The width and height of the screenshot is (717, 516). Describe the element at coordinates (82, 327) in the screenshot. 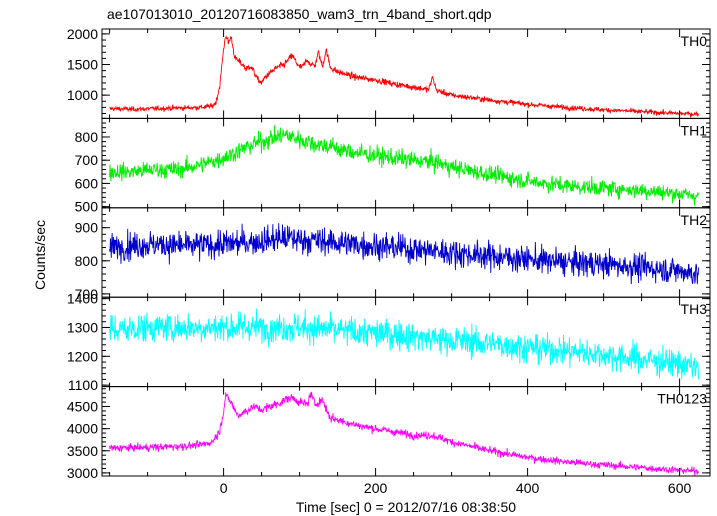

I see `y-tick-label: 1300` at that location.